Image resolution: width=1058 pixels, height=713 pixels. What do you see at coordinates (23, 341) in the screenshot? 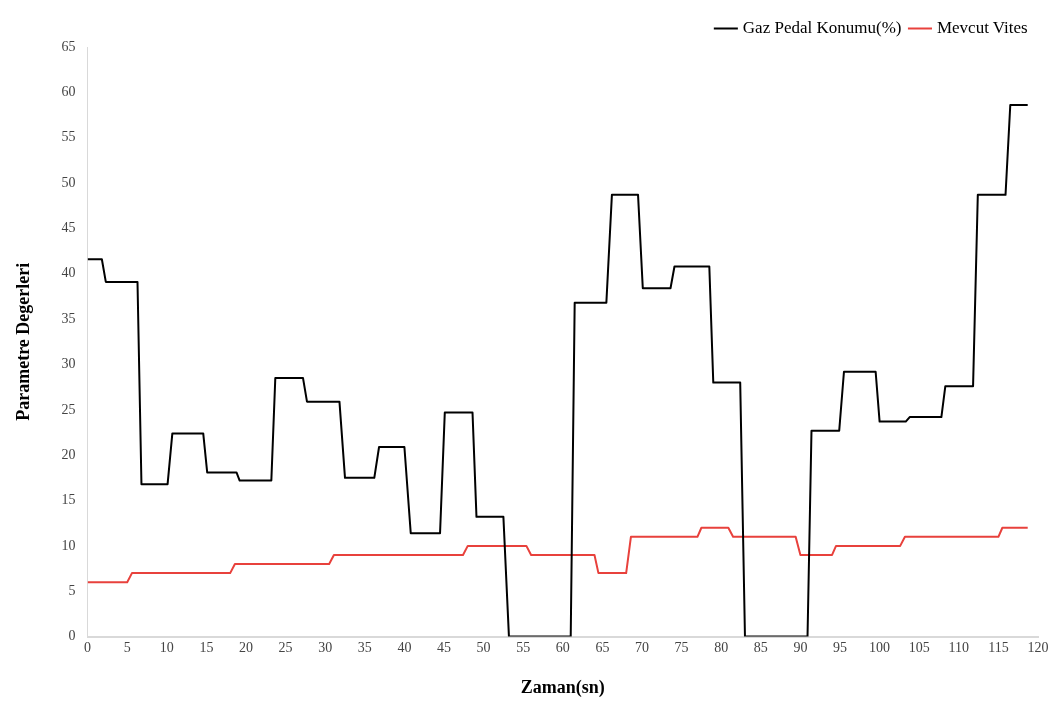
I see `y-axis-title: Parametre Degerleri` at bounding box center [23, 341].